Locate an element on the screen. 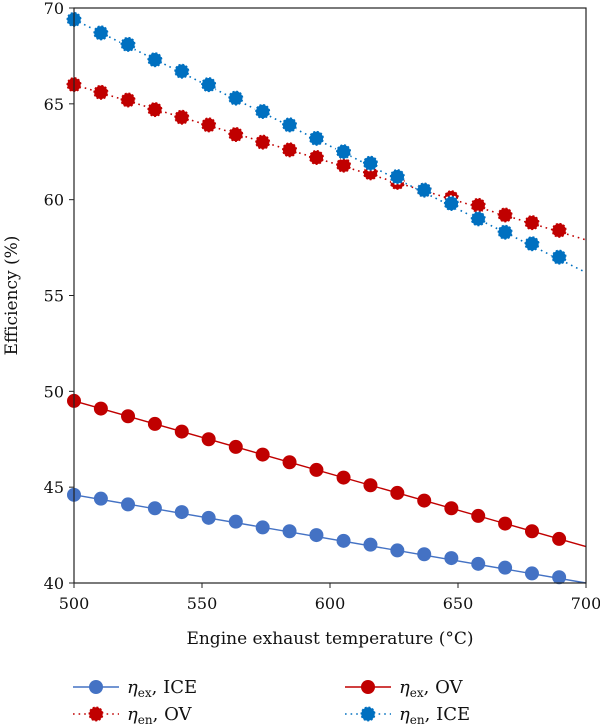  legend-label: ηex, OV is located at coordinates (431, 688).